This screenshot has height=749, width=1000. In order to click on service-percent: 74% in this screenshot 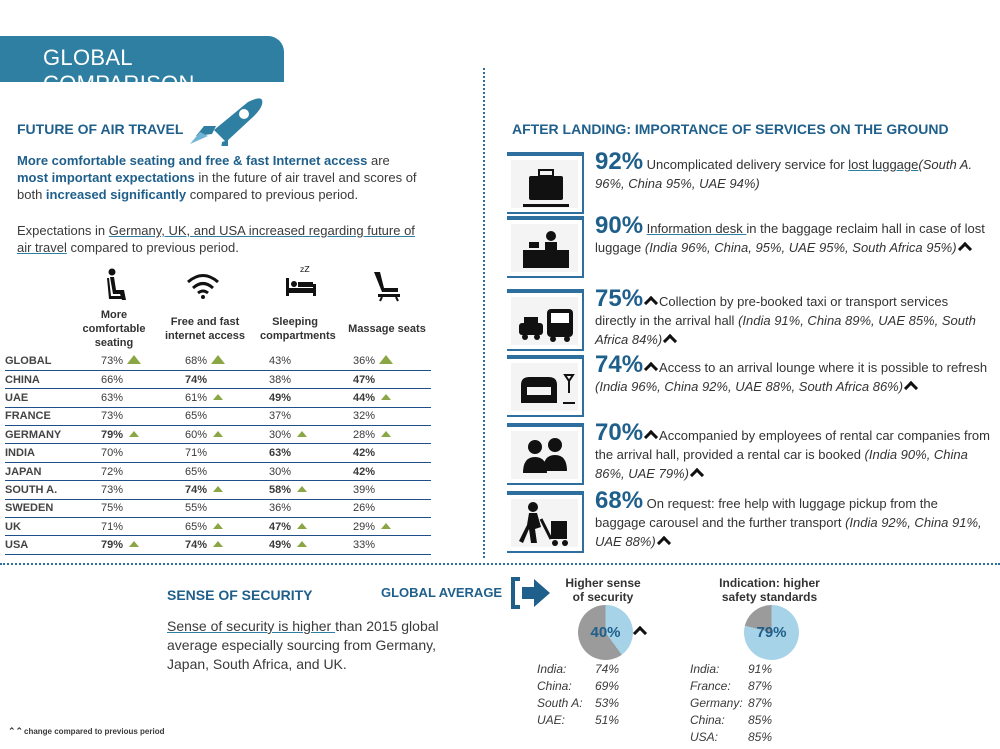, I will do `click(619, 364)`.